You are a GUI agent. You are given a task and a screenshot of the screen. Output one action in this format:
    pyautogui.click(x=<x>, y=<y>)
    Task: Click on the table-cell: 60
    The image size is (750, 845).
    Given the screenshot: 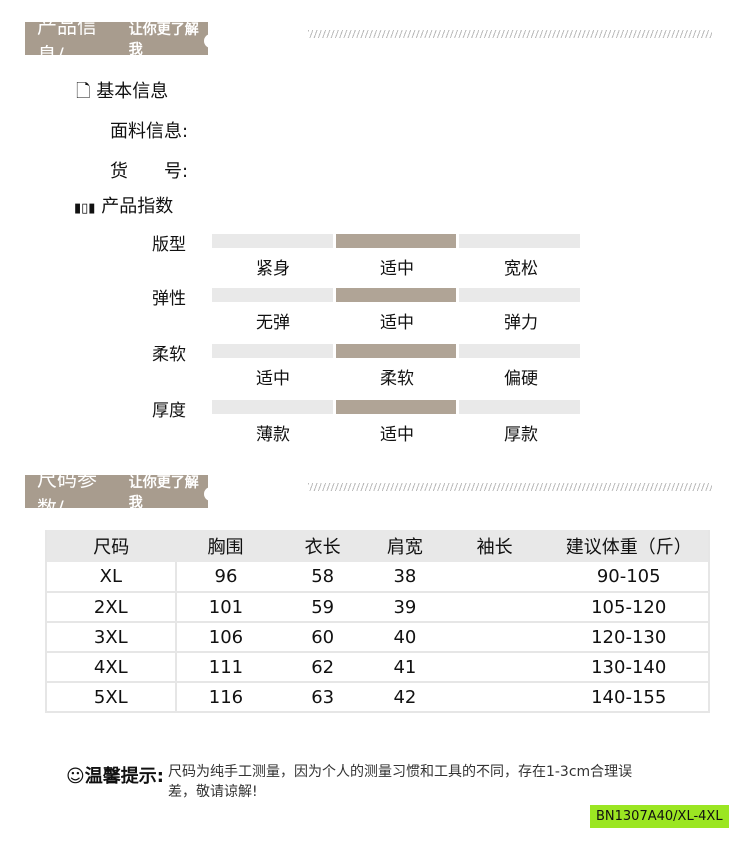 What is the action you would take?
    pyautogui.click(x=323, y=637)
    